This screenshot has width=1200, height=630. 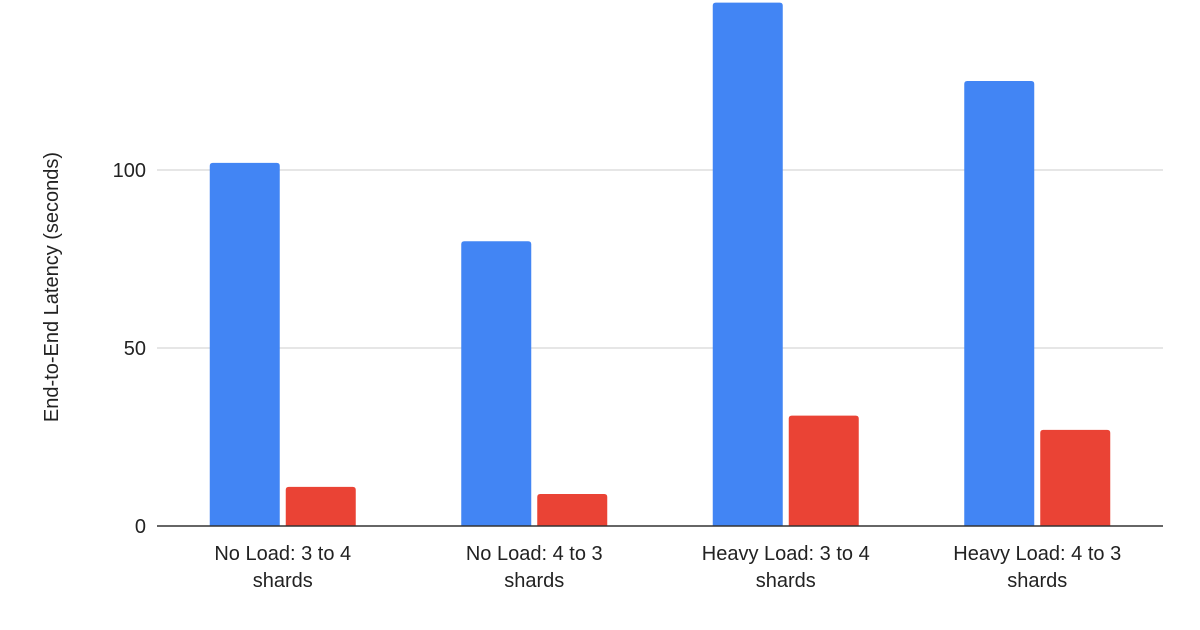 What do you see at coordinates (823, 470) in the screenshot?
I see `bar-series2-cat3` at bounding box center [823, 470].